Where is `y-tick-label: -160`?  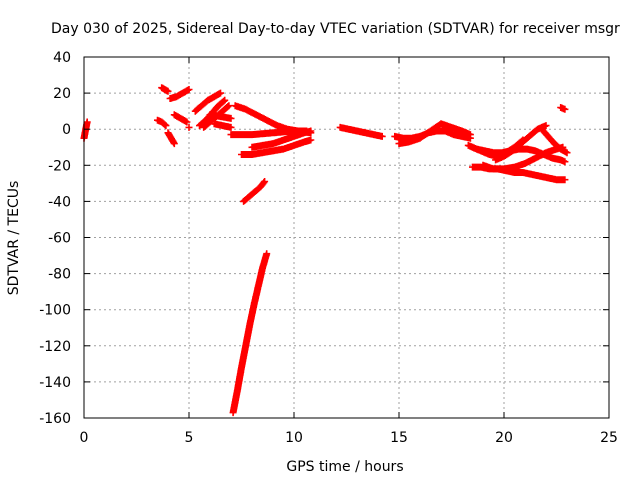
y-tick-label: -160 is located at coordinates (55, 419).